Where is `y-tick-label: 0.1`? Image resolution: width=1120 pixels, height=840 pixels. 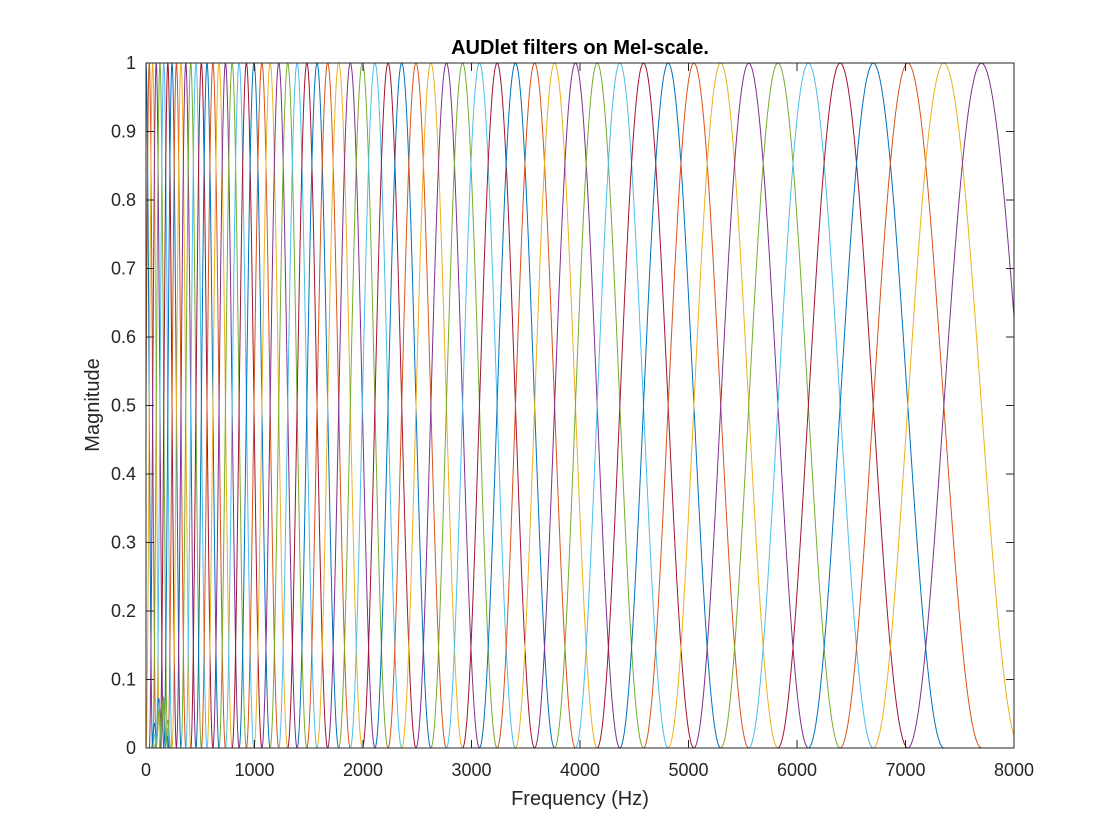
y-tick-label: 0.1 is located at coordinates (123, 680).